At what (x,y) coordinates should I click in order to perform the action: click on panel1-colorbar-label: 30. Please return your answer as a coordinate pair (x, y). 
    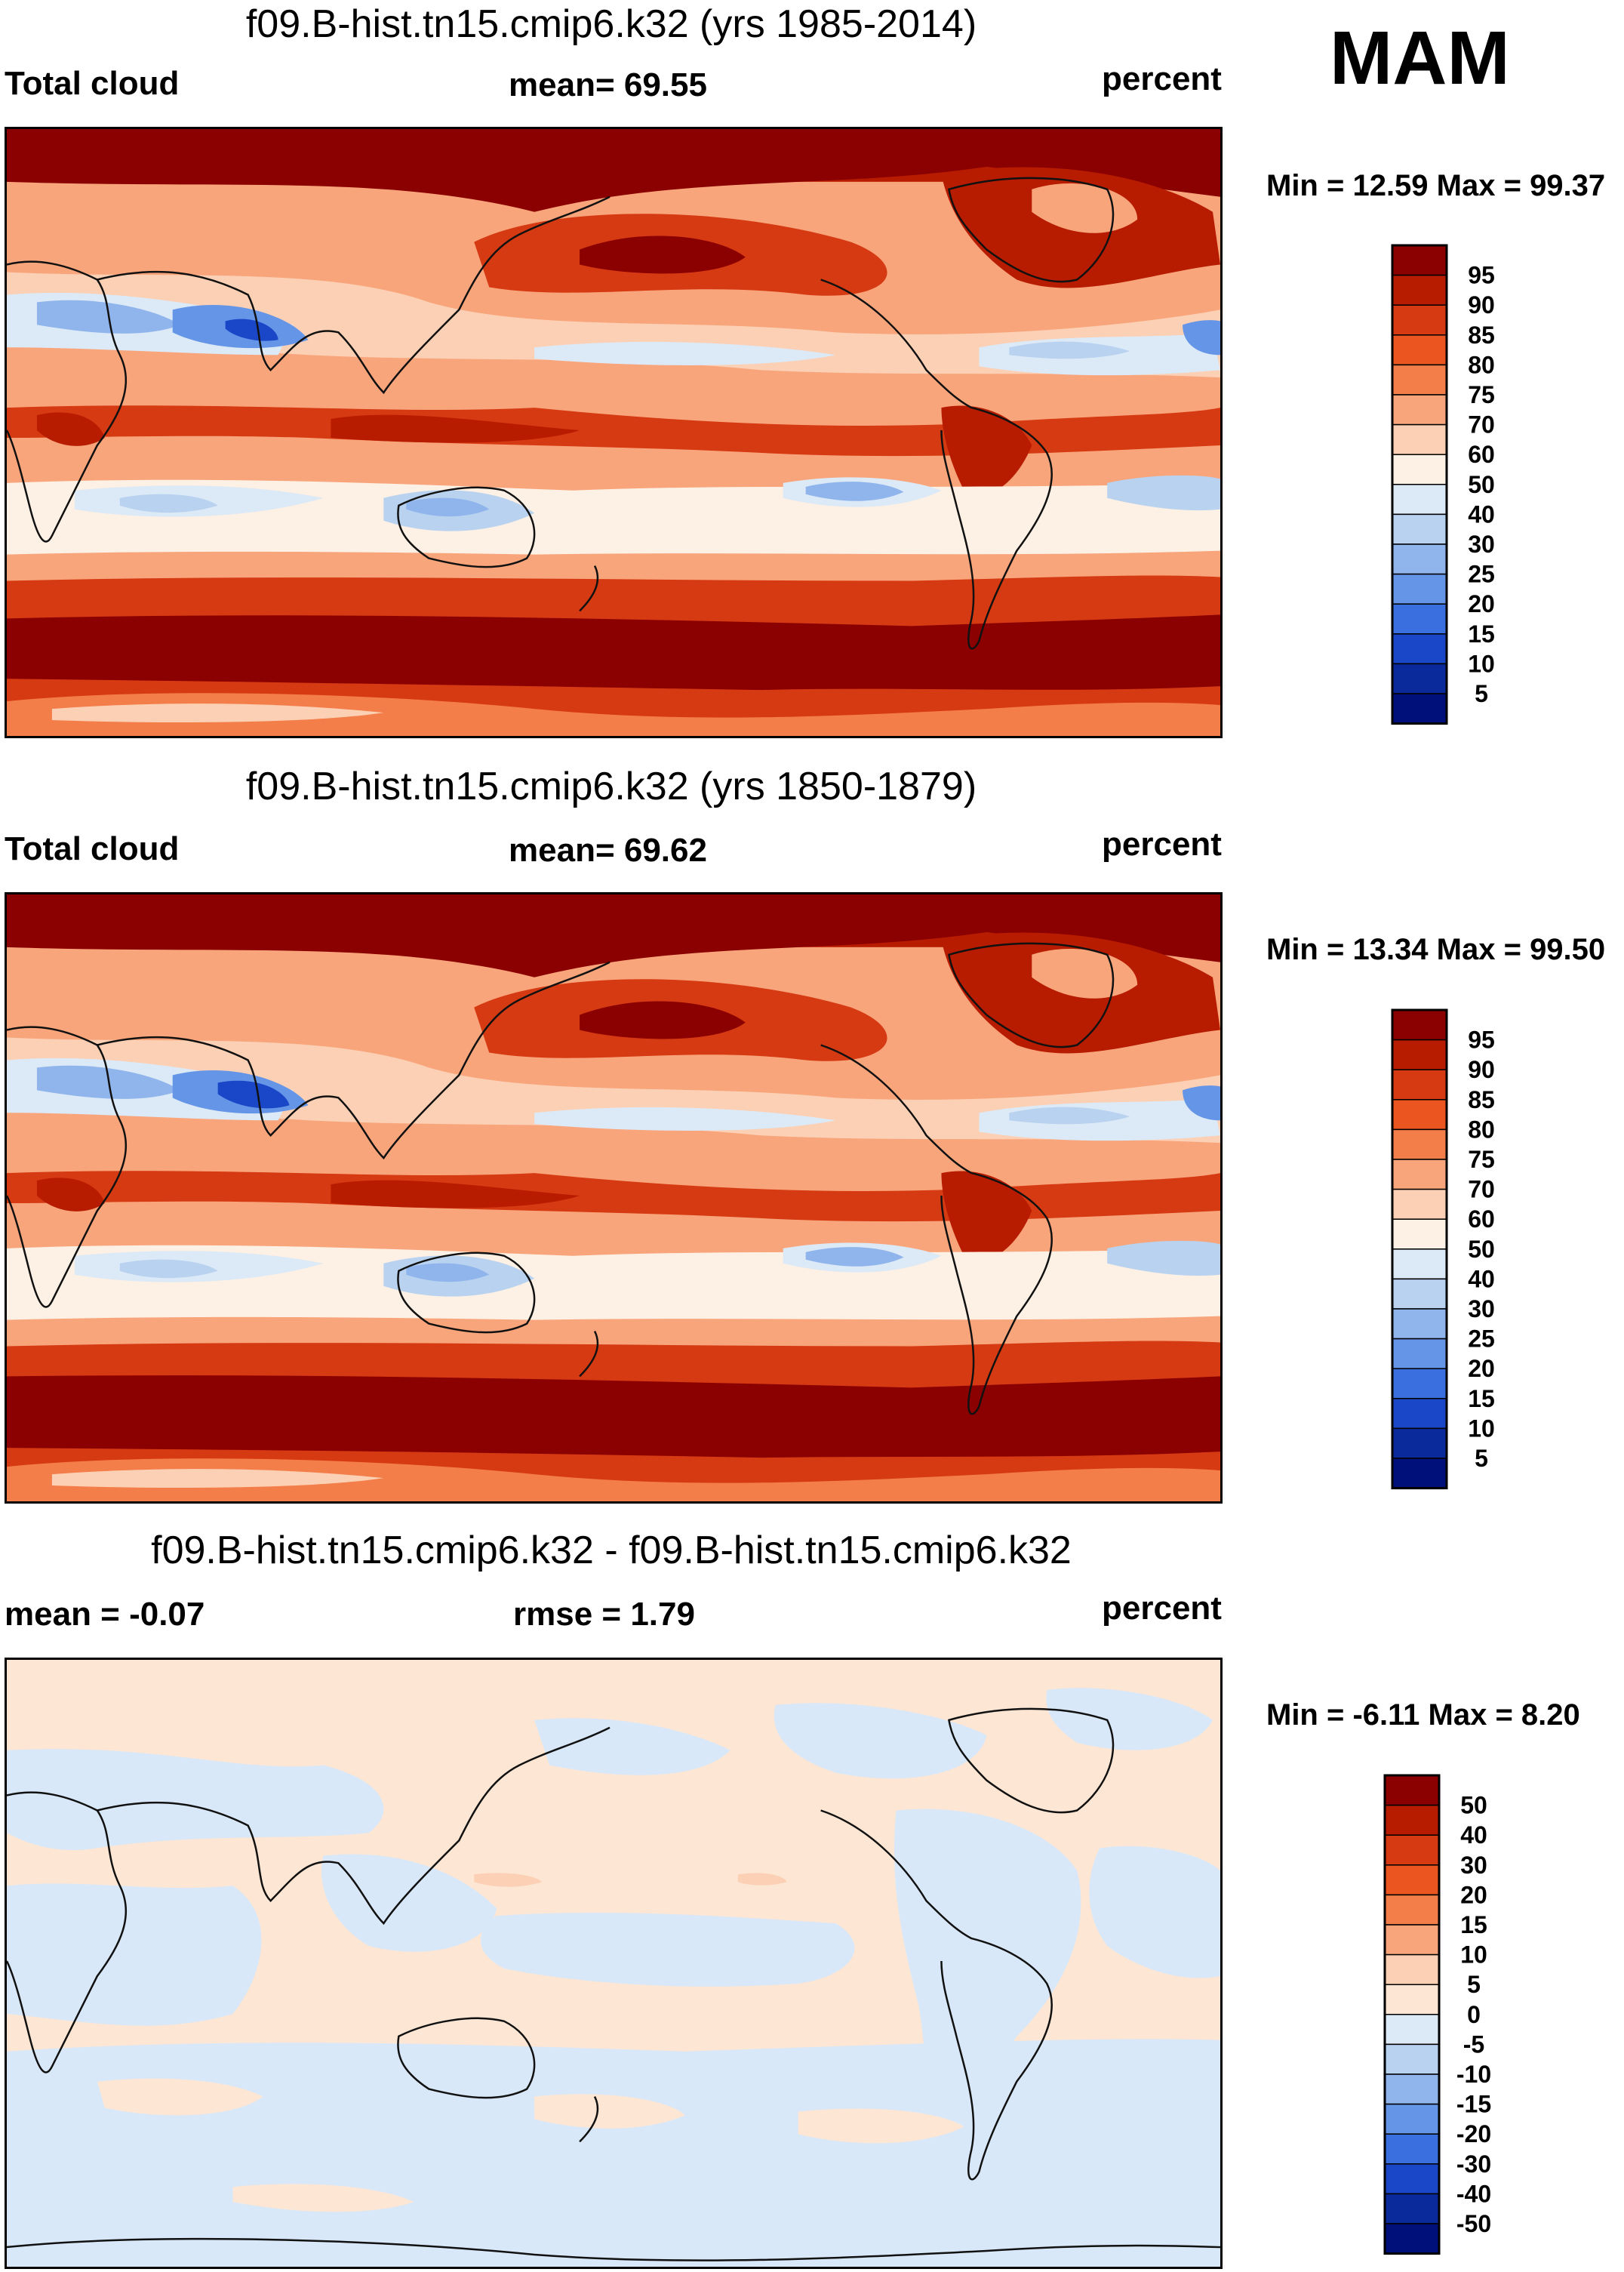
    Looking at the image, I should click on (1481, 544).